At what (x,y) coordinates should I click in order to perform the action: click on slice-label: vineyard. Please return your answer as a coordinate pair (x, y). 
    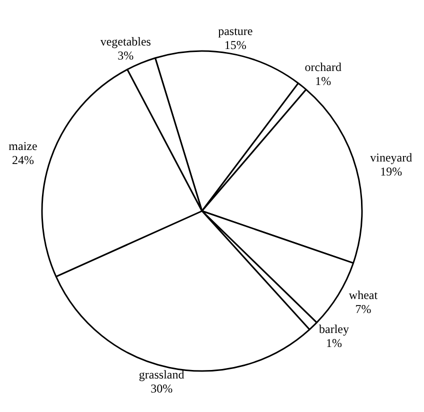
    Looking at the image, I should click on (391, 157).